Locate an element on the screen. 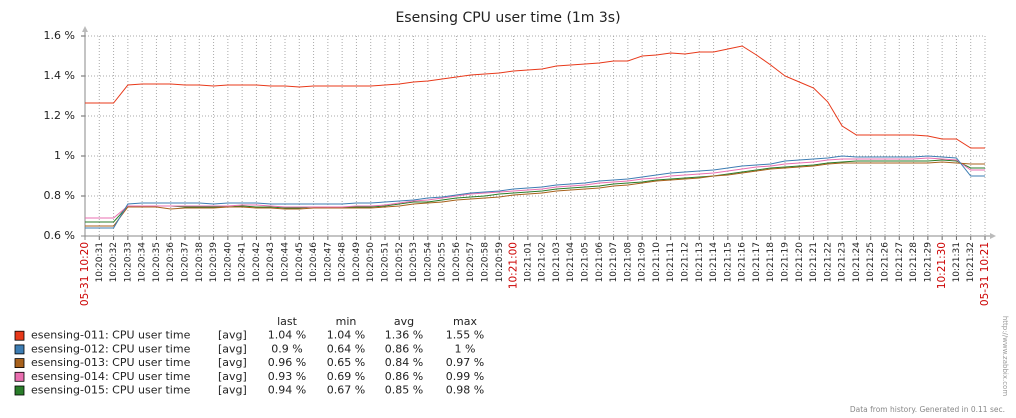 This screenshot has height=418, width=1016. x-tick-label: 10:20:41 is located at coordinates (243, 262).